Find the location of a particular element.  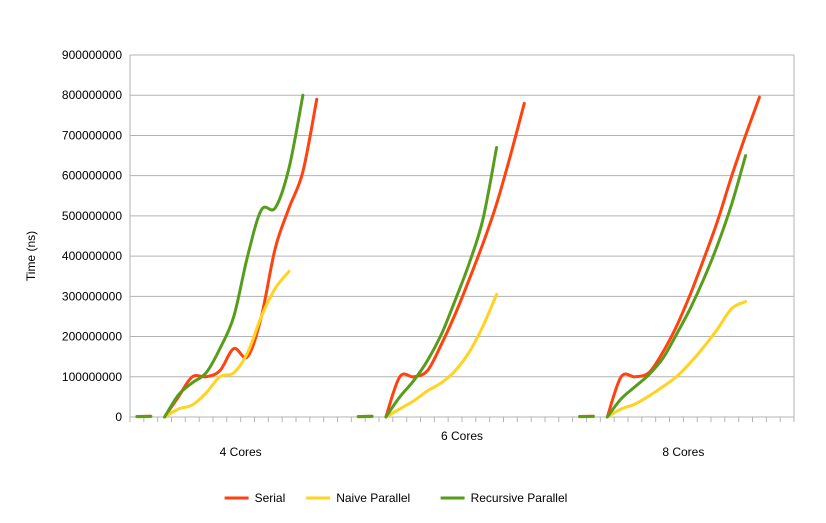

y-axis-title: Time (ns) is located at coordinates (31, 256).